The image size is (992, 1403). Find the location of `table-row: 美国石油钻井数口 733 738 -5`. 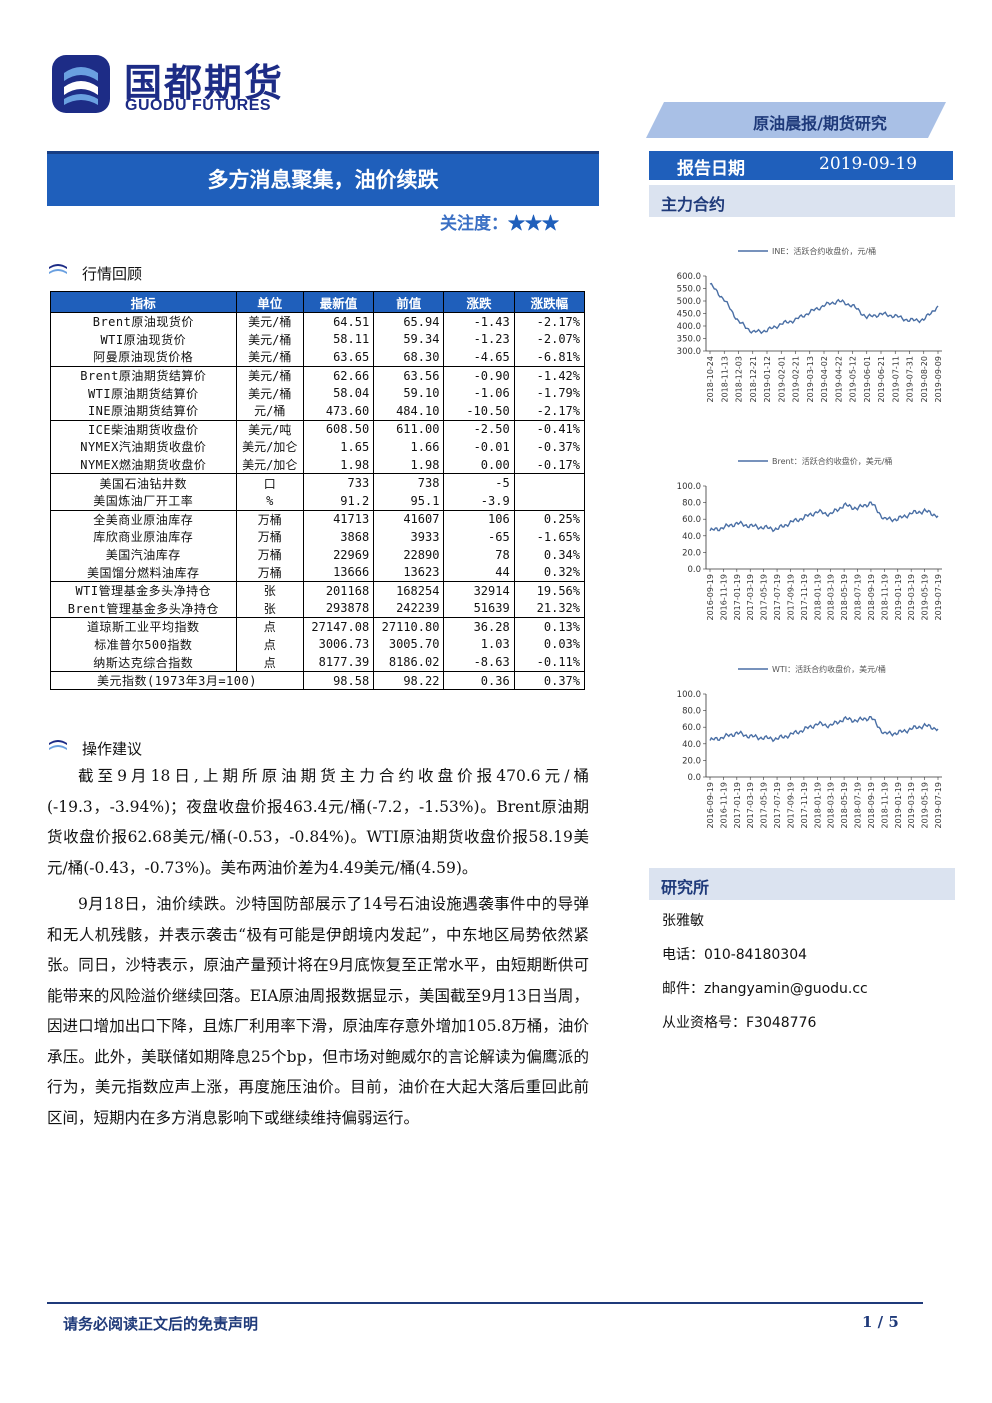

table-row: 美国石油钻井数口 733 738 -5 is located at coordinates (318, 482).